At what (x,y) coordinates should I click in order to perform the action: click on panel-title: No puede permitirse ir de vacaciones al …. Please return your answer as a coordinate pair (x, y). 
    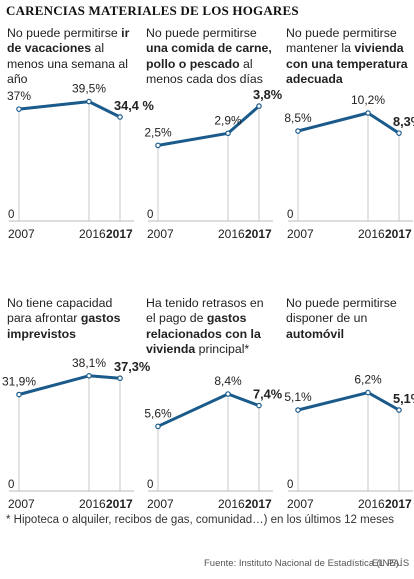
    Looking at the image, I should click on (72, 57).